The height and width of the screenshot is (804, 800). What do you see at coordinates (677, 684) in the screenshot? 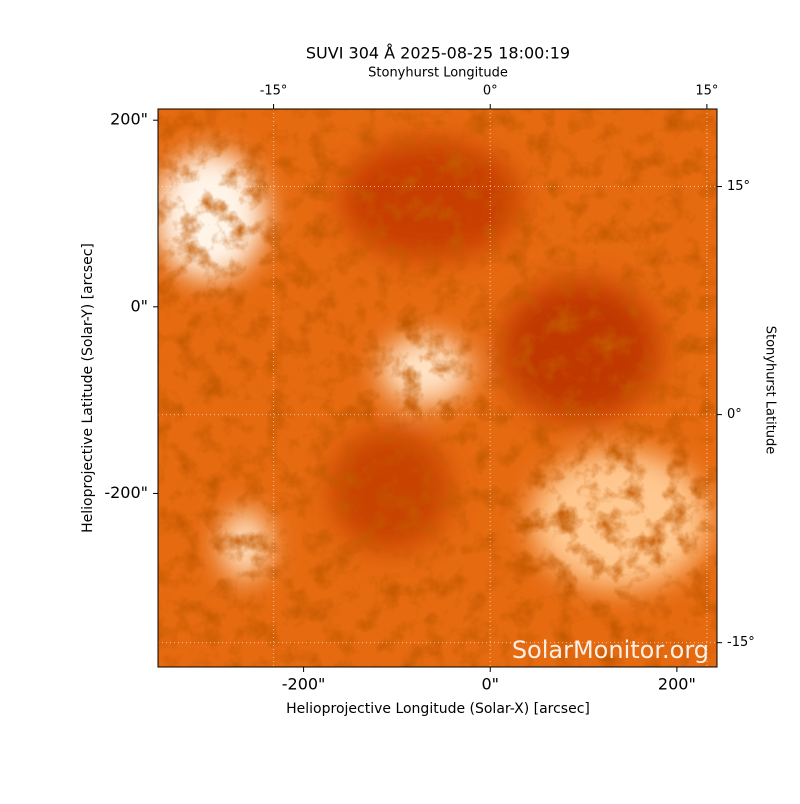
I see `x-tick-label: 200"` at bounding box center [677, 684].